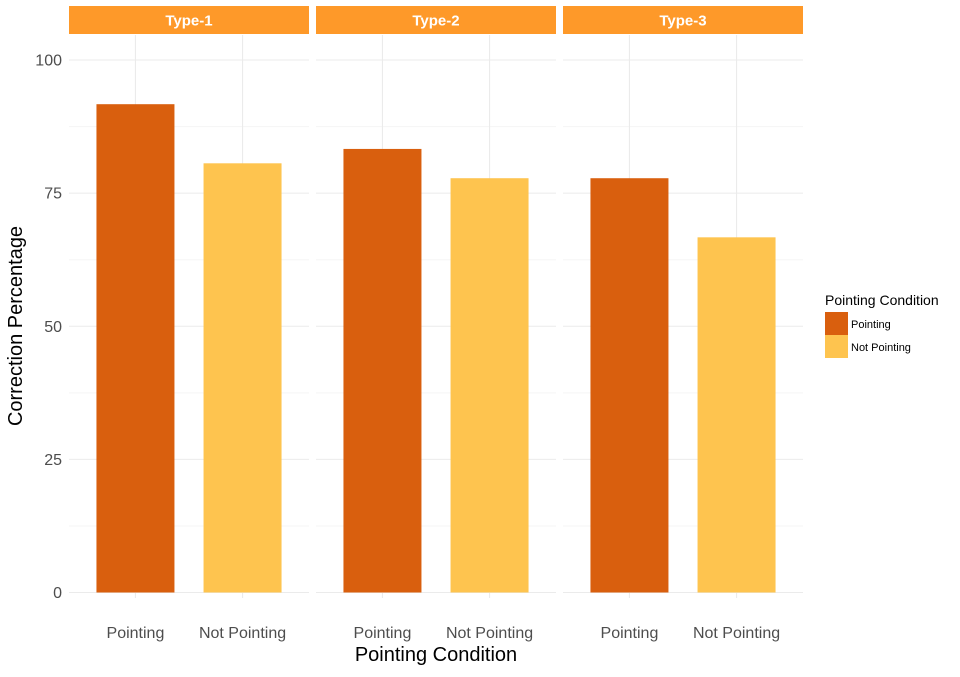 The width and height of the screenshot is (960, 677). I want to click on bar-type-2-pointing, so click(382, 370).